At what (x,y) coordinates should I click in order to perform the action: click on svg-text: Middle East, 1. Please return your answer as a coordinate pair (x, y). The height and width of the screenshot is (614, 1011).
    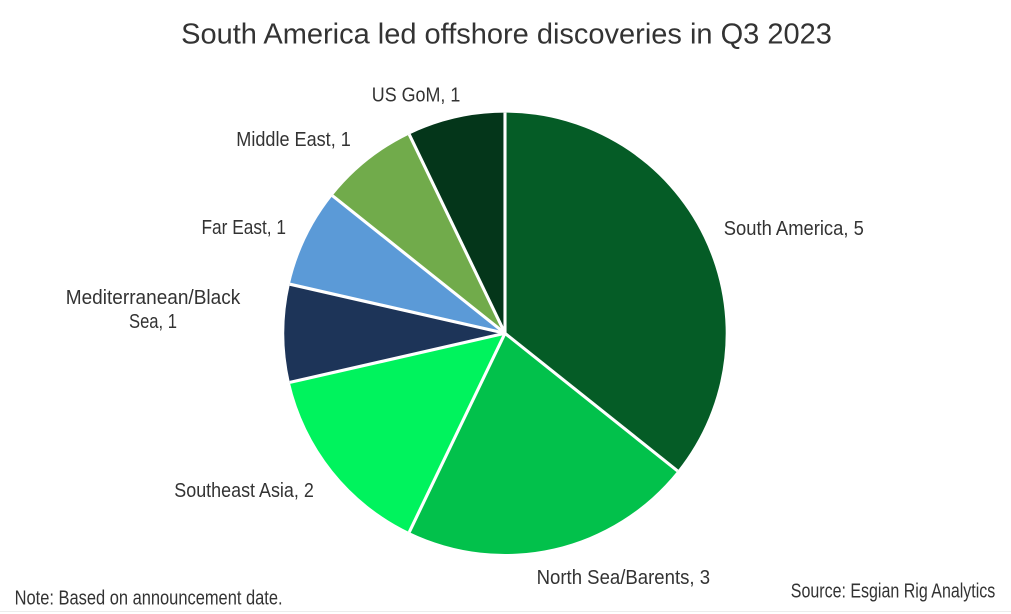
    Looking at the image, I should click on (293, 140).